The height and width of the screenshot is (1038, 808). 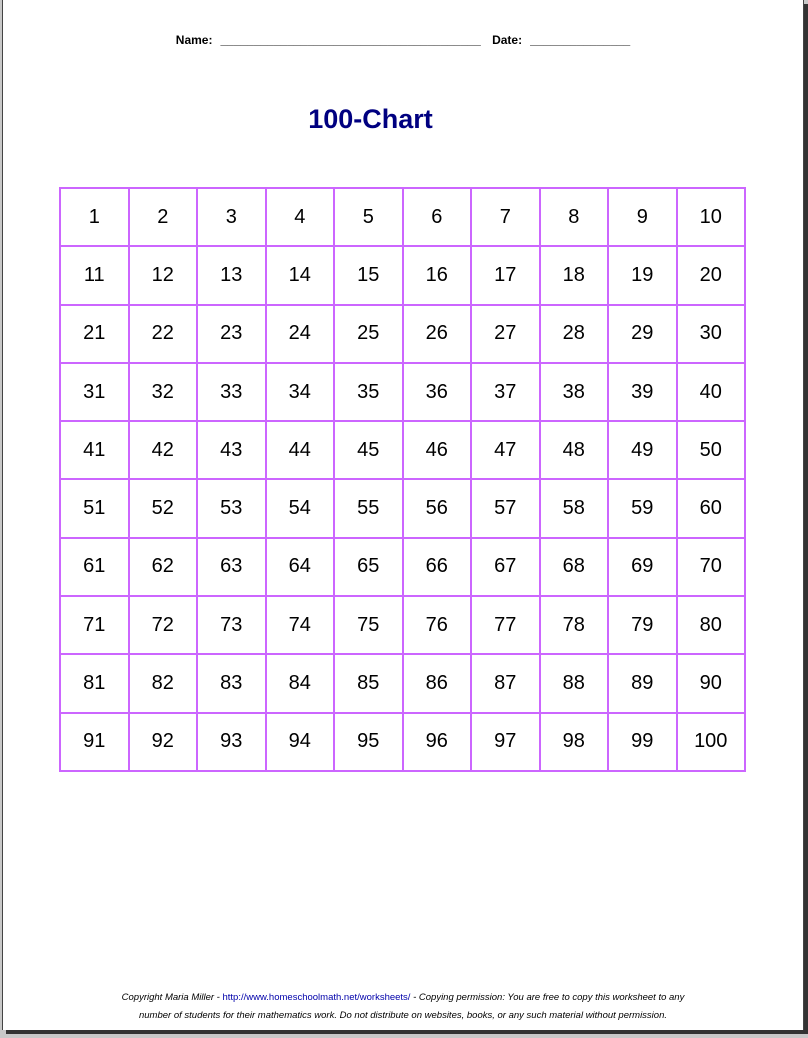 I want to click on number-cell: 73, so click(x=232, y=626).